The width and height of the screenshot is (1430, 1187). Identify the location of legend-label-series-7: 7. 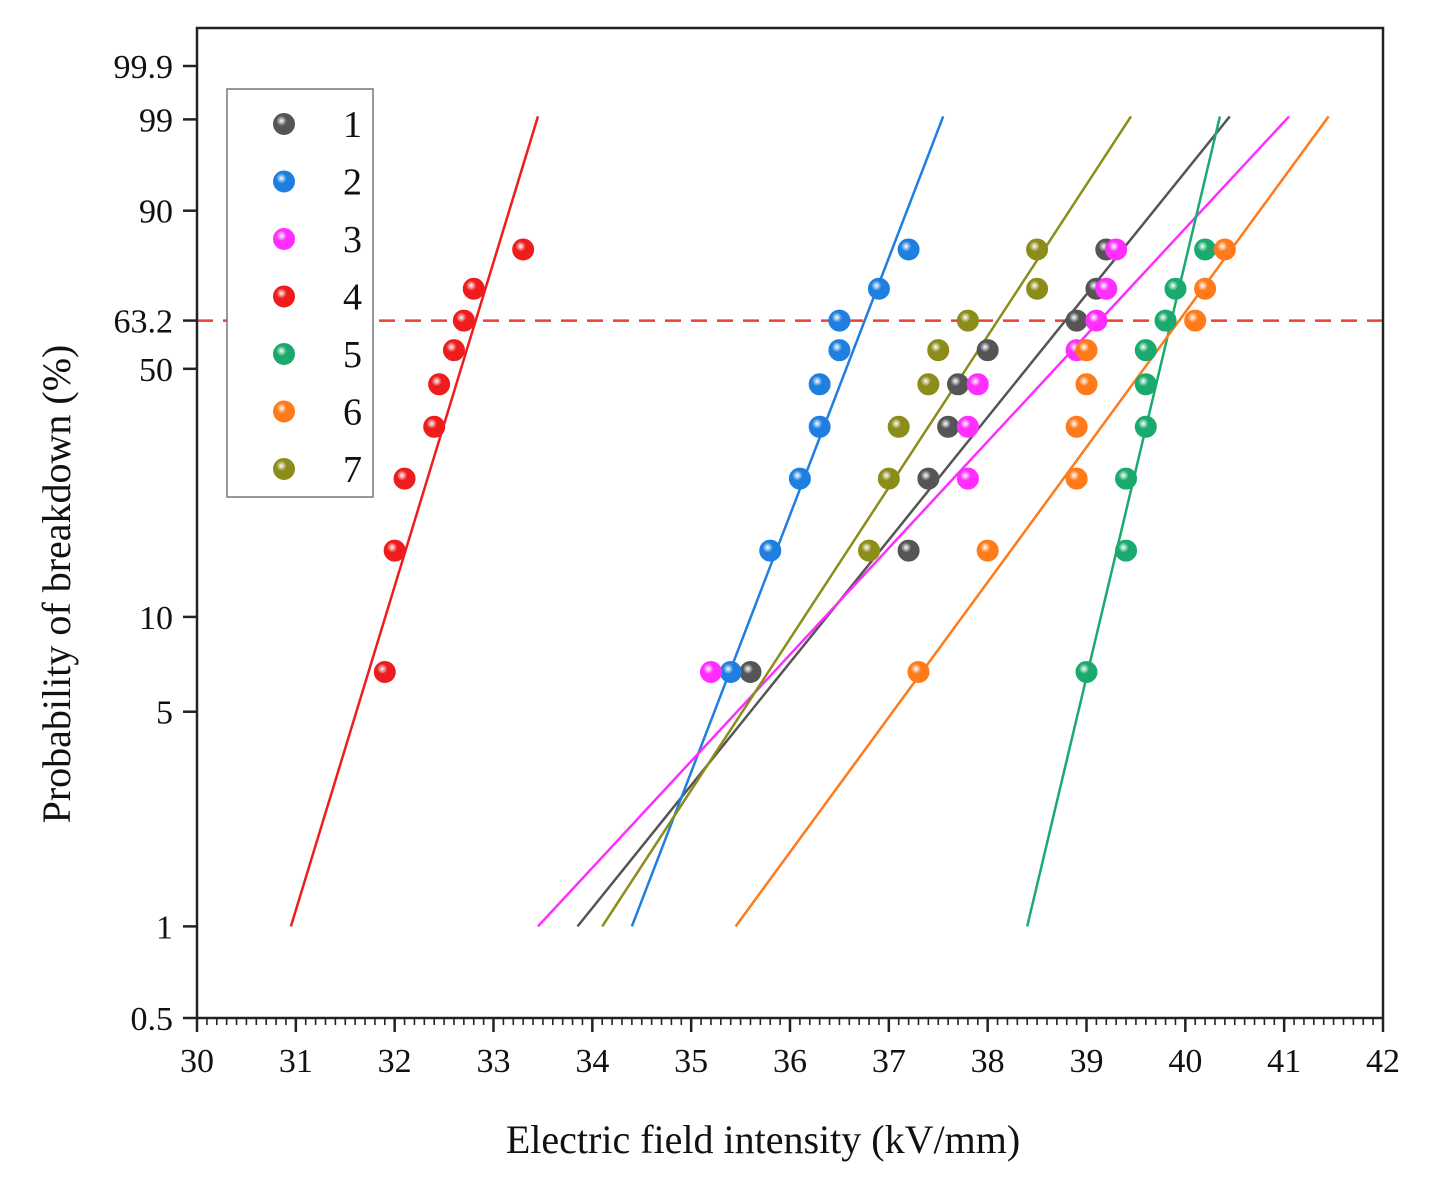
(352, 470).